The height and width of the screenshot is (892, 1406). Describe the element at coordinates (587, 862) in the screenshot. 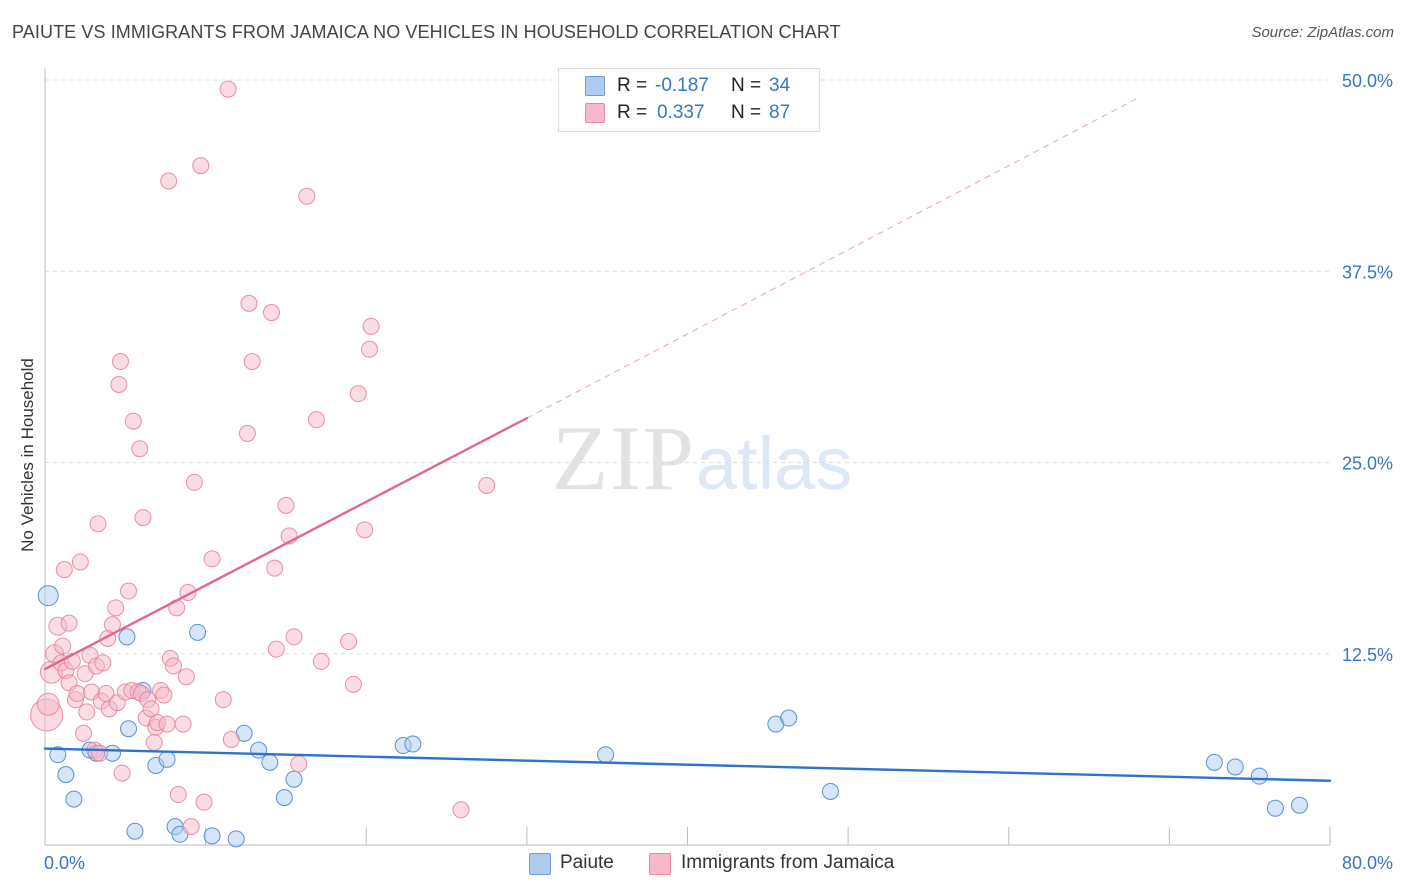

I see `legend-label-paiute: Paiute` at that location.